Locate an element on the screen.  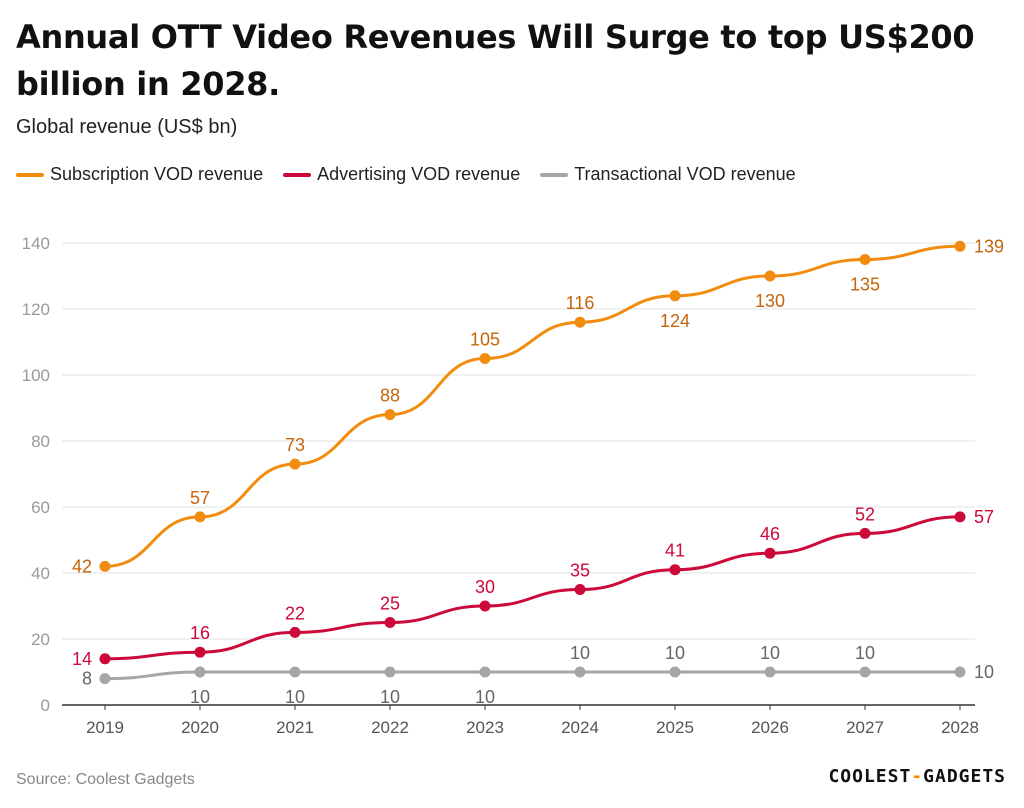
legend-label-advertising: Advertising VOD revenue is located at coordinates (419, 174).